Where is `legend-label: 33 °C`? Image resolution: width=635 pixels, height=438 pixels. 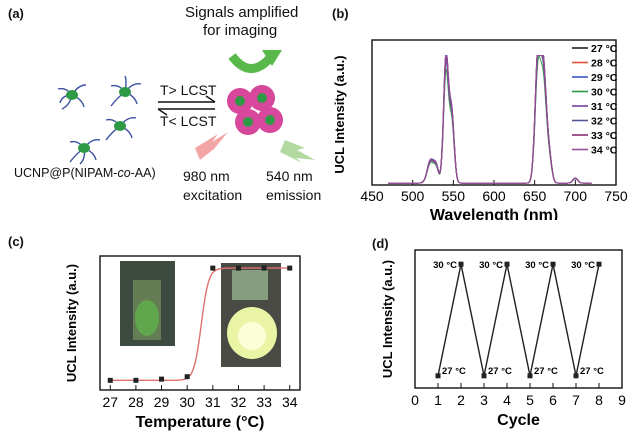
legend-label: 33 °C is located at coordinates (604, 136).